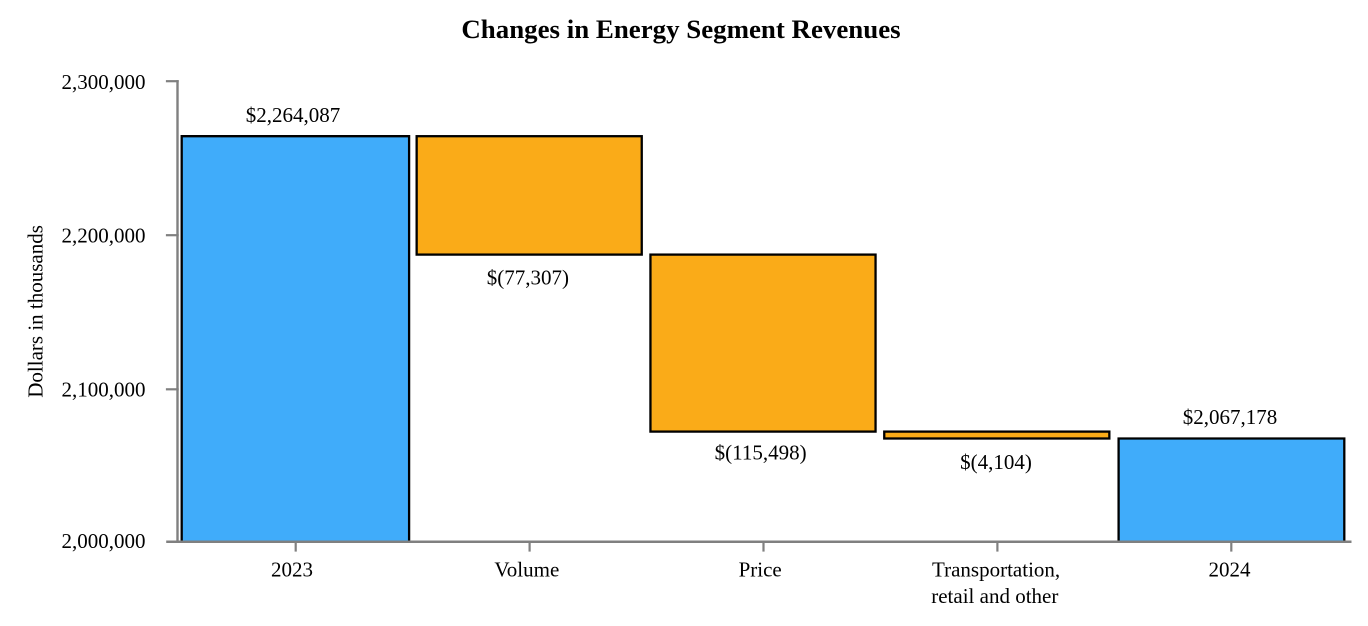 This screenshot has height=626, width=1368. What do you see at coordinates (293, 115) in the screenshot?
I see `svg-text: $2,264,087` at bounding box center [293, 115].